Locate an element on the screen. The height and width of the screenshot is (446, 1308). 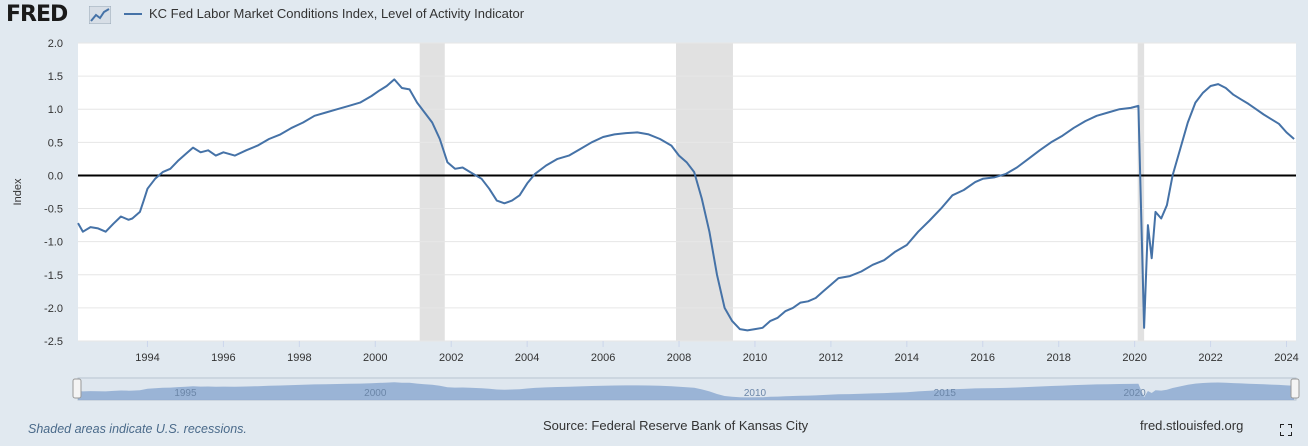
navigator-left-handle is located at coordinates (77, 388).